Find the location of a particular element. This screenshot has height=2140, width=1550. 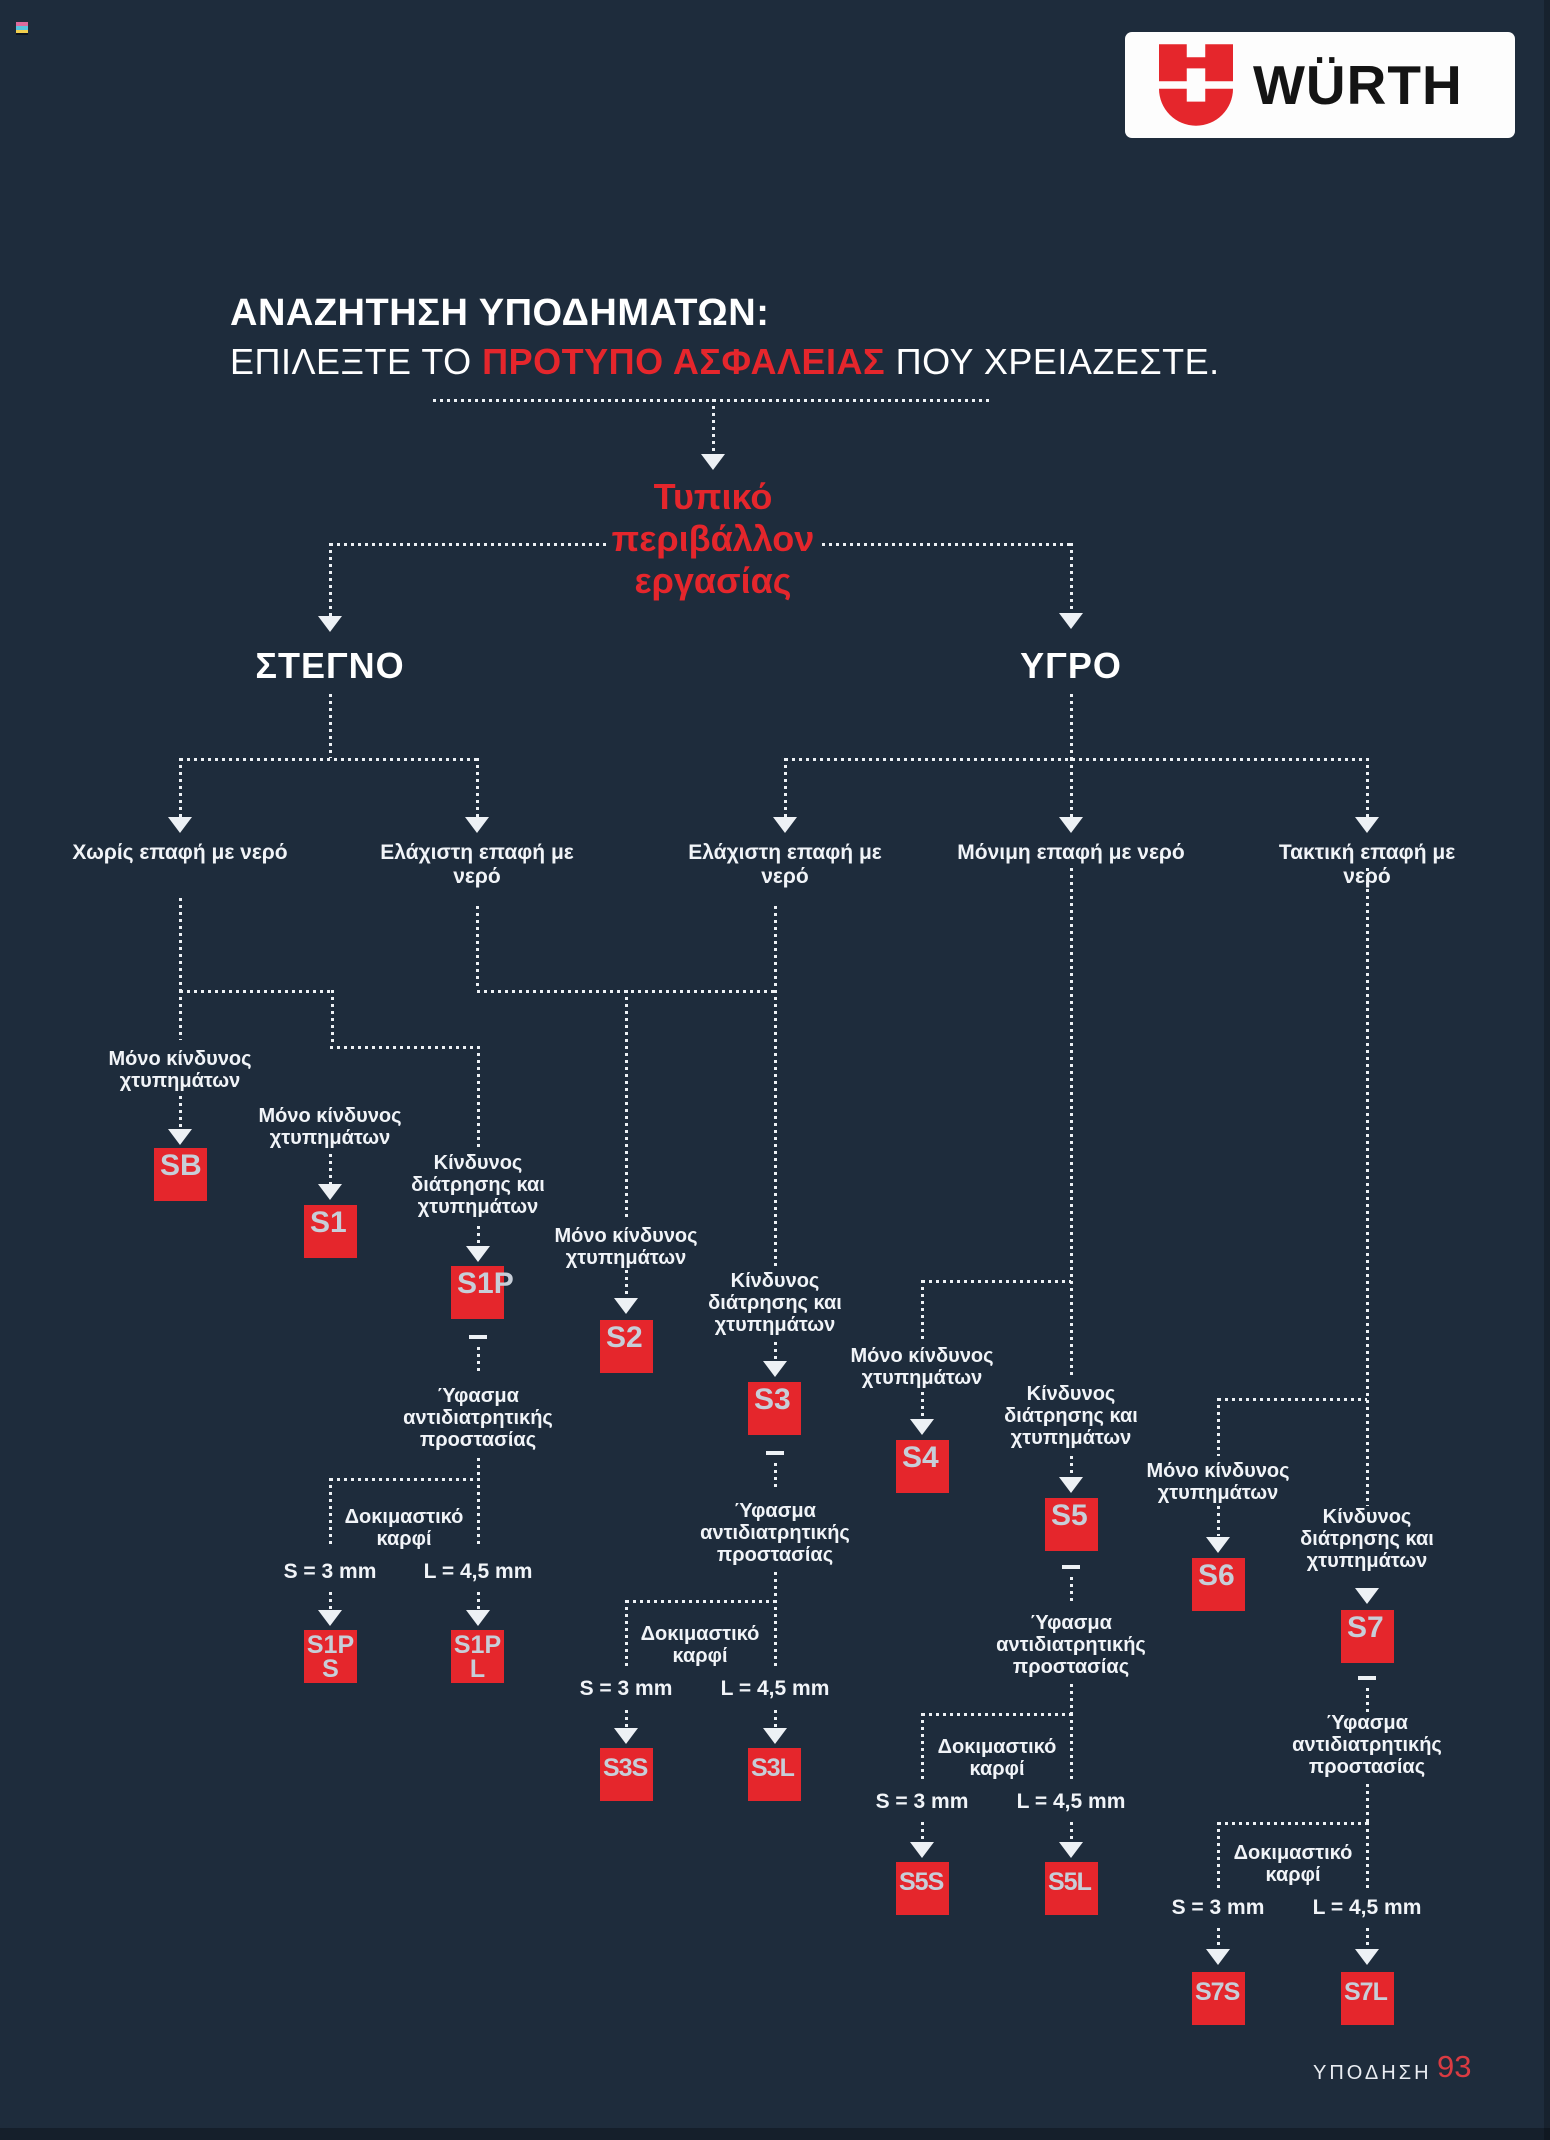

node-regular-water-contact: Τακτική επαφή με νερό is located at coordinates (1367, 864).